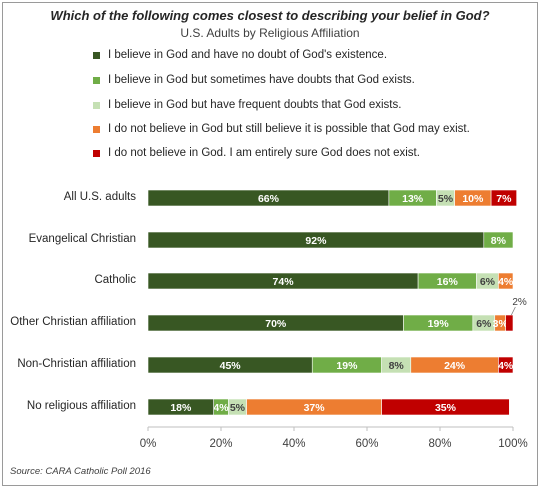 The image size is (540, 488). I want to click on x-tick-label: 0%, so click(148, 444).